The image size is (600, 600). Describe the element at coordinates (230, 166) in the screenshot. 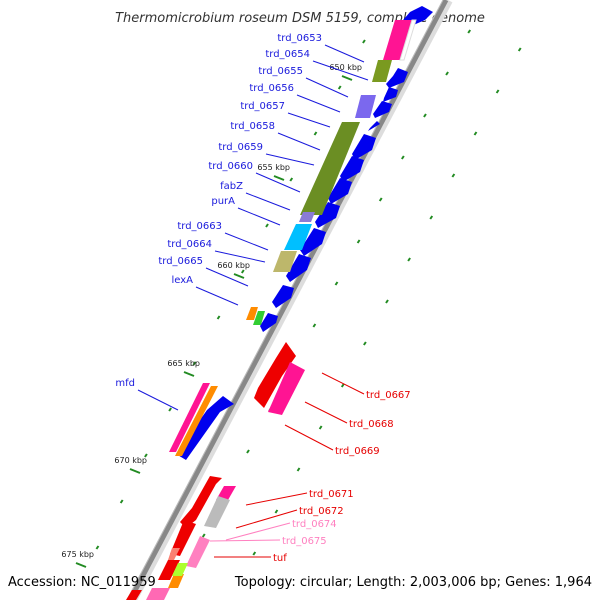

I see `gene-label-forward: trd_0660` at that location.